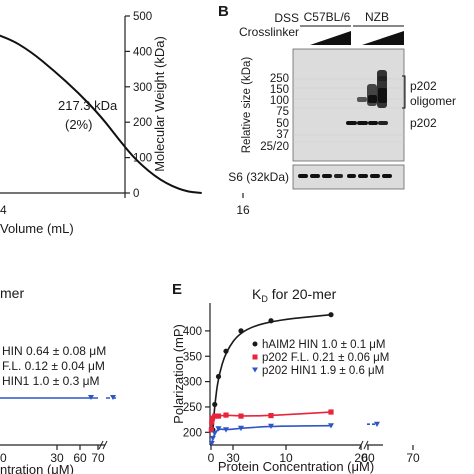 Image resolution: width=474 pixels, height=474 pixels. What do you see at coordinates (37, 228) in the screenshot?
I see `sec-x-axis-label: Volume (mL)` at bounding box center [37, 228].